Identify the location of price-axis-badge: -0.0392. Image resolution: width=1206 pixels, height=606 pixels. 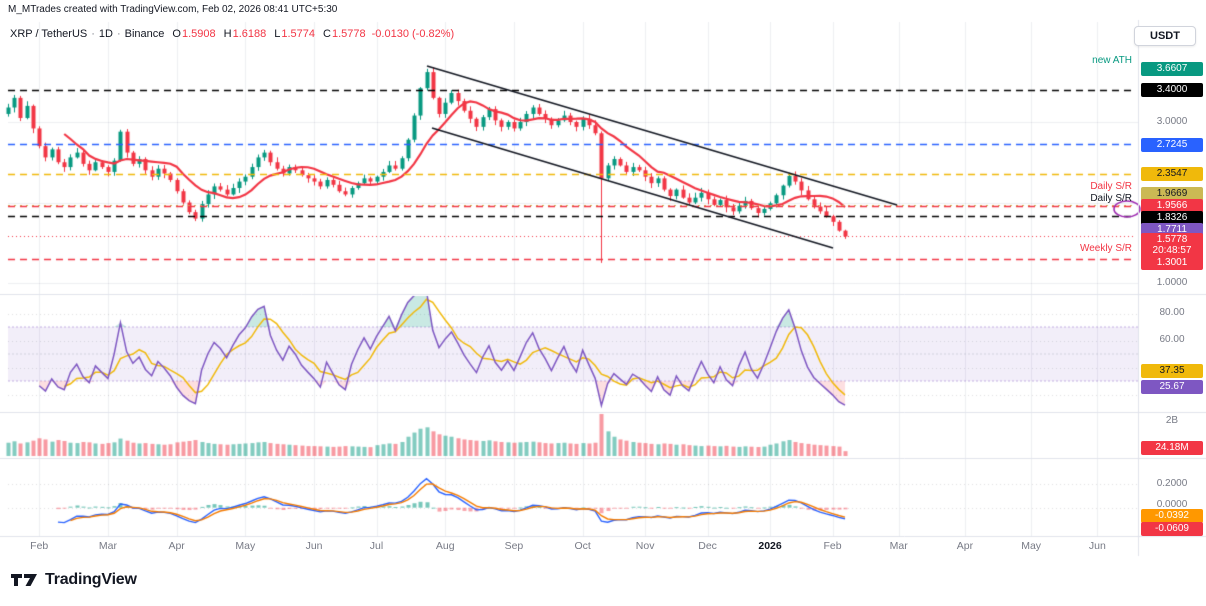
(1172, 516).